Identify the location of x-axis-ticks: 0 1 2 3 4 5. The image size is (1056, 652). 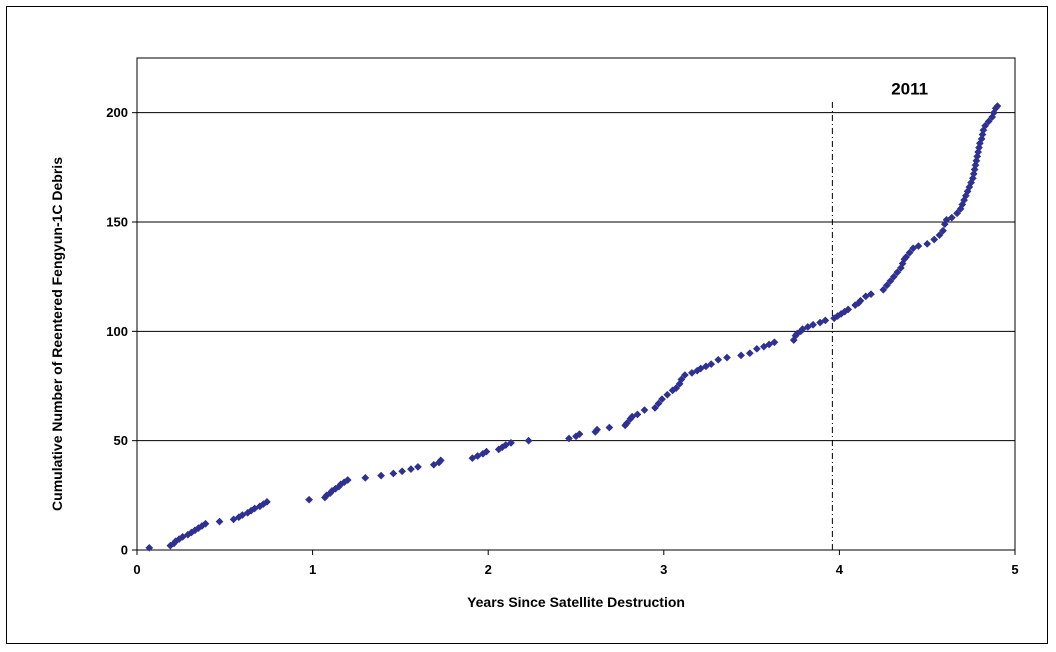
(576, 563).